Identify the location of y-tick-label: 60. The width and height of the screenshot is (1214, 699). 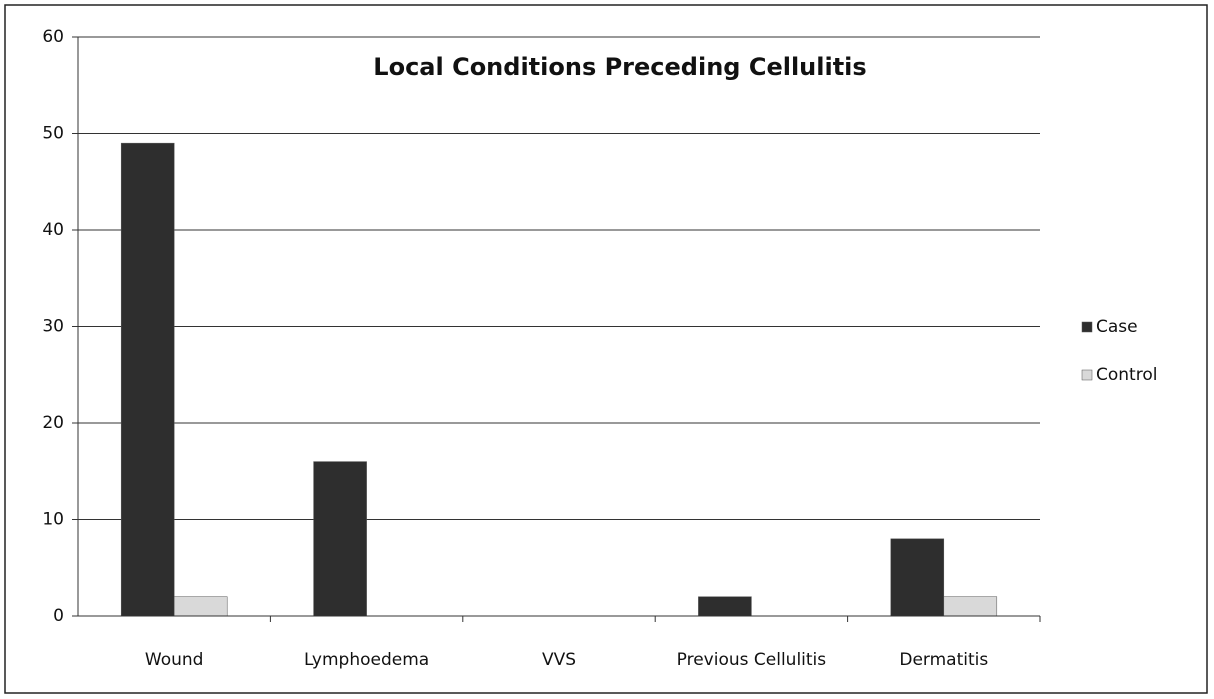
(53, 37).